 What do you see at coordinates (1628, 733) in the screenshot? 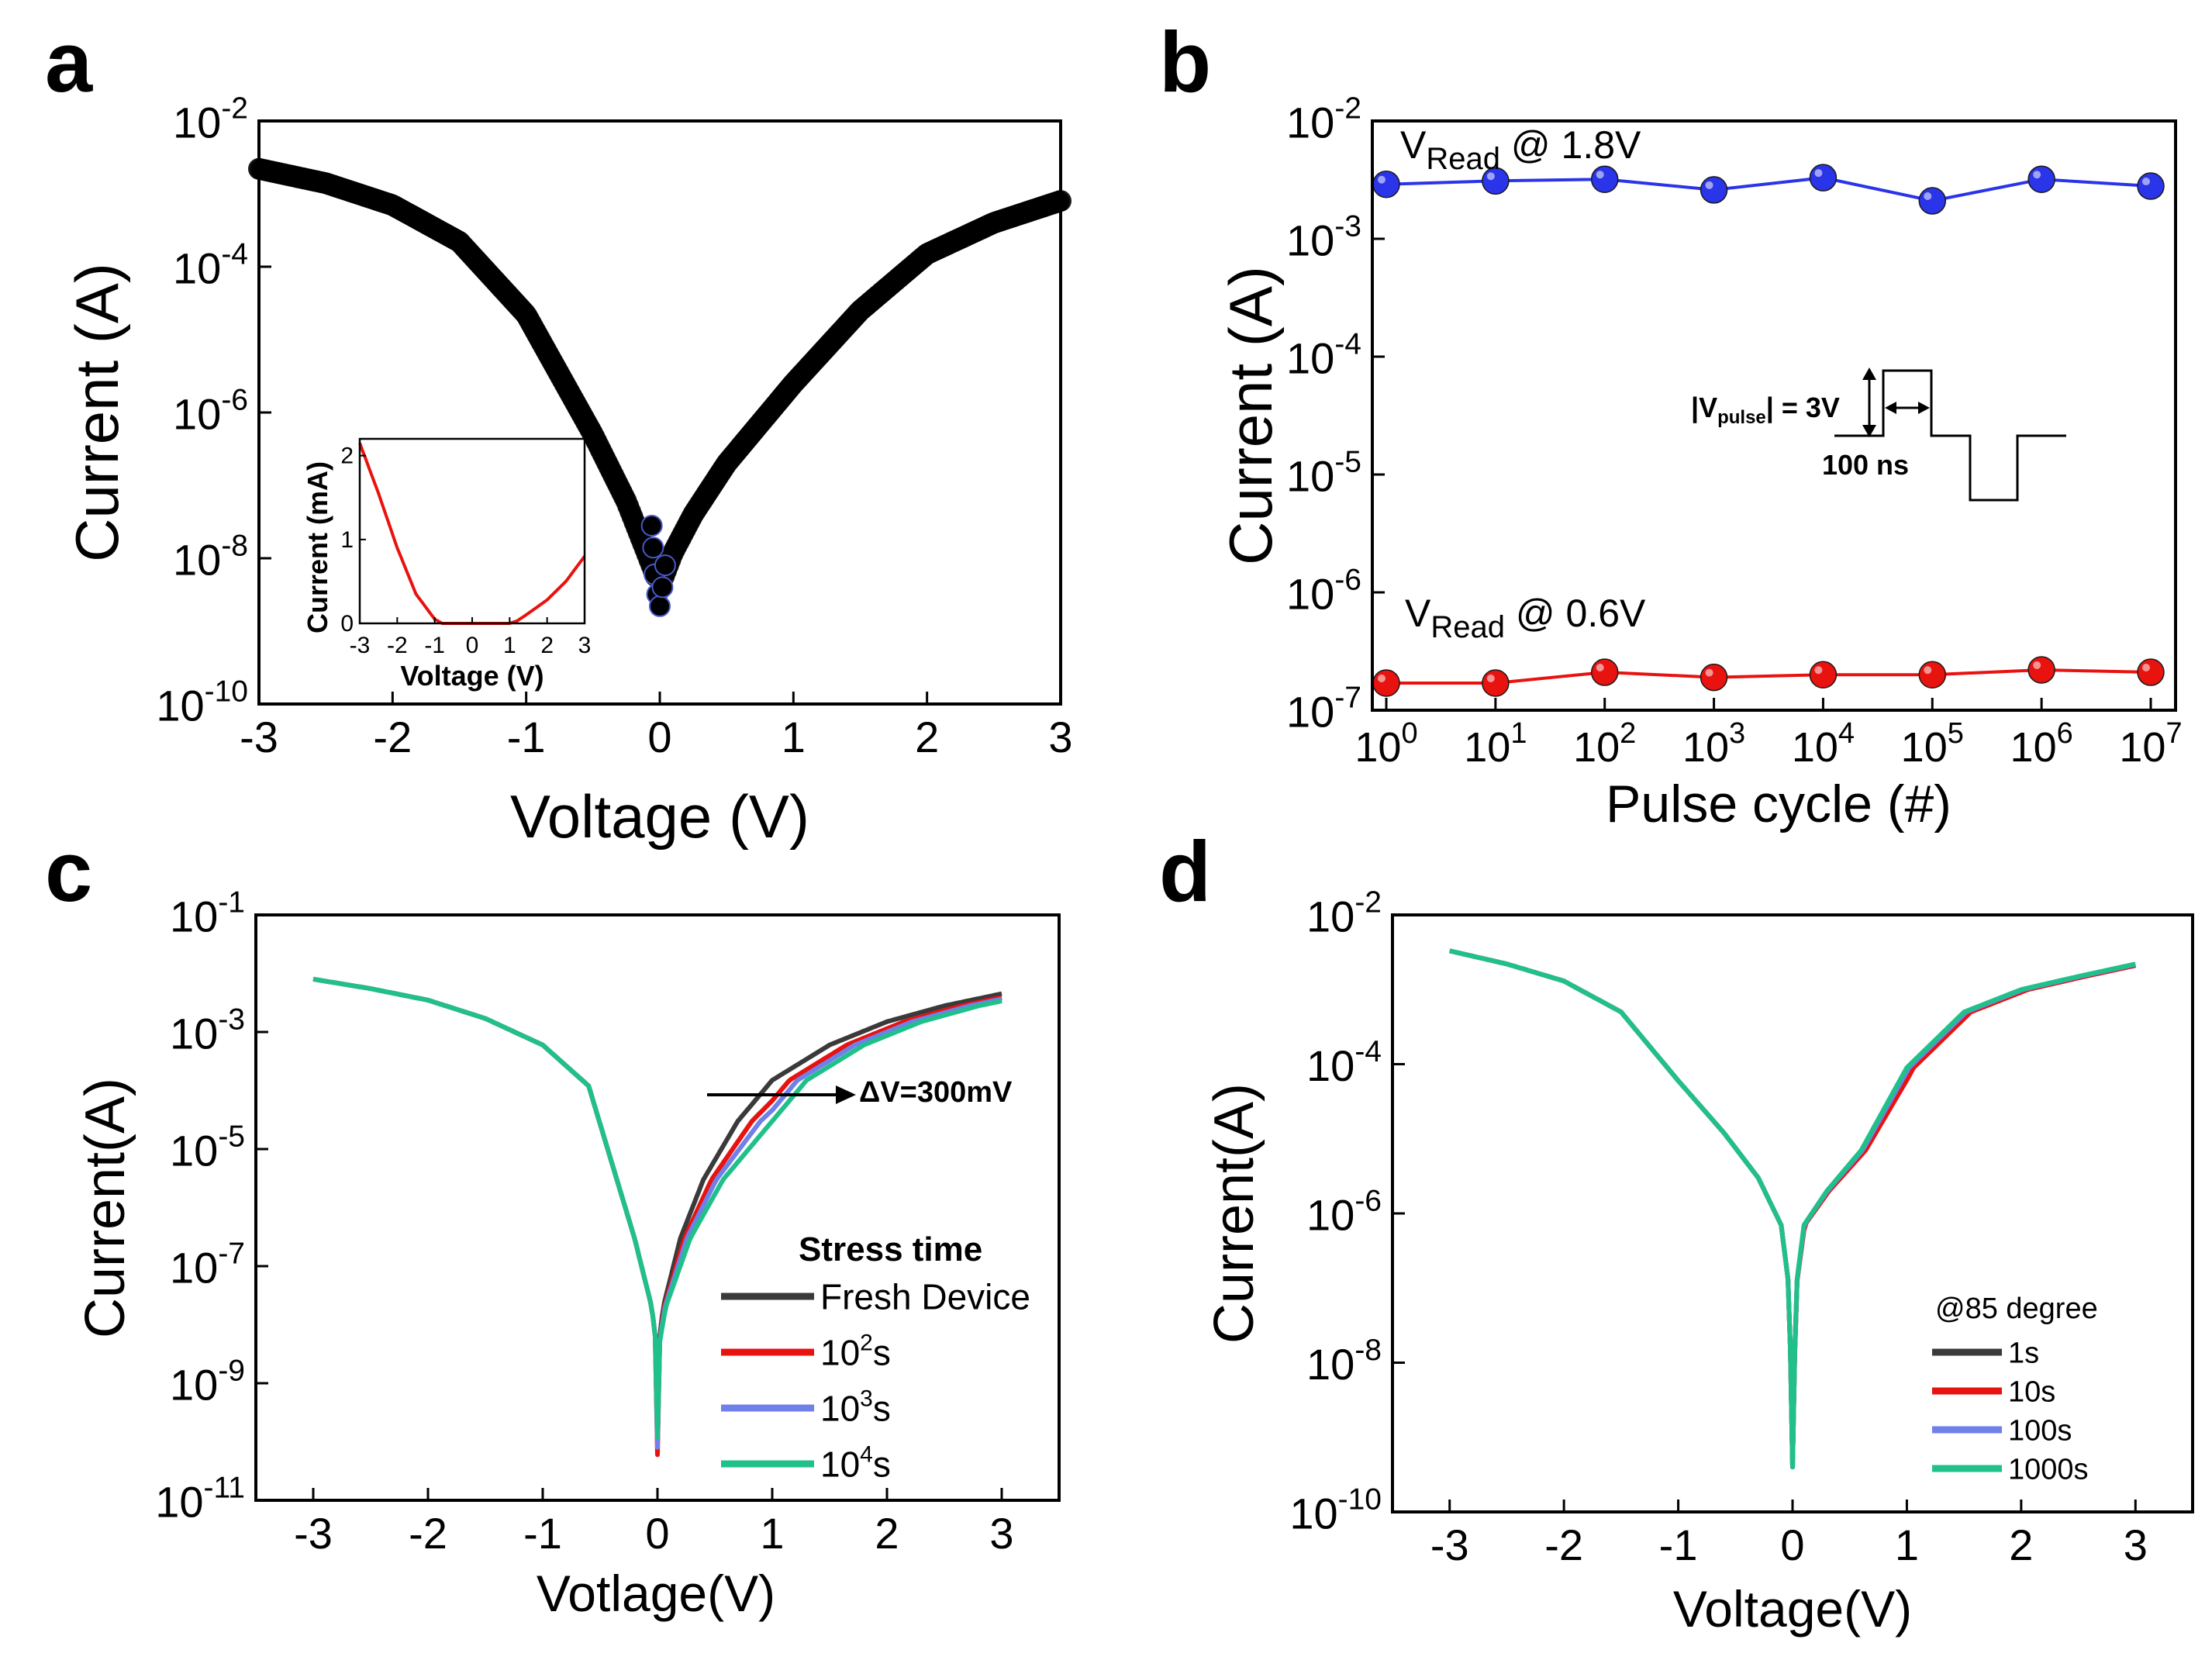
I see `b-xtick-exp: 2` at bounding box center [1628, 733].